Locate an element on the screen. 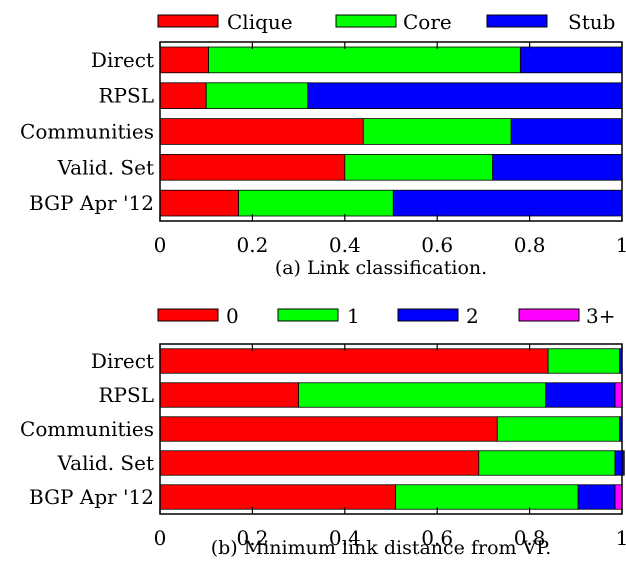  legend-label: Stub is located at coordinates (591, 22).